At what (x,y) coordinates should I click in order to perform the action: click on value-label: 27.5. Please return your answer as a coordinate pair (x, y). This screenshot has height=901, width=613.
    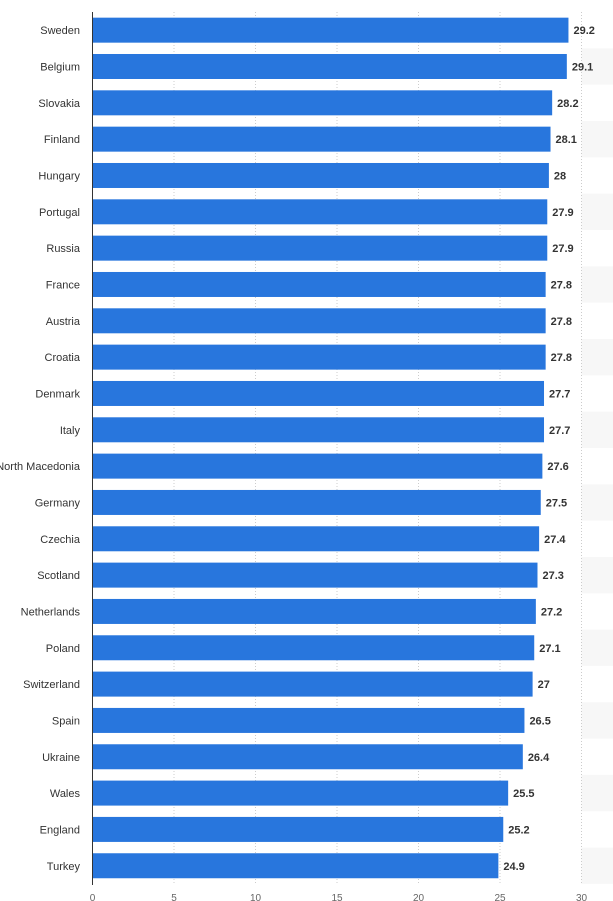
    Looking at the image, I should click on (556, 503).